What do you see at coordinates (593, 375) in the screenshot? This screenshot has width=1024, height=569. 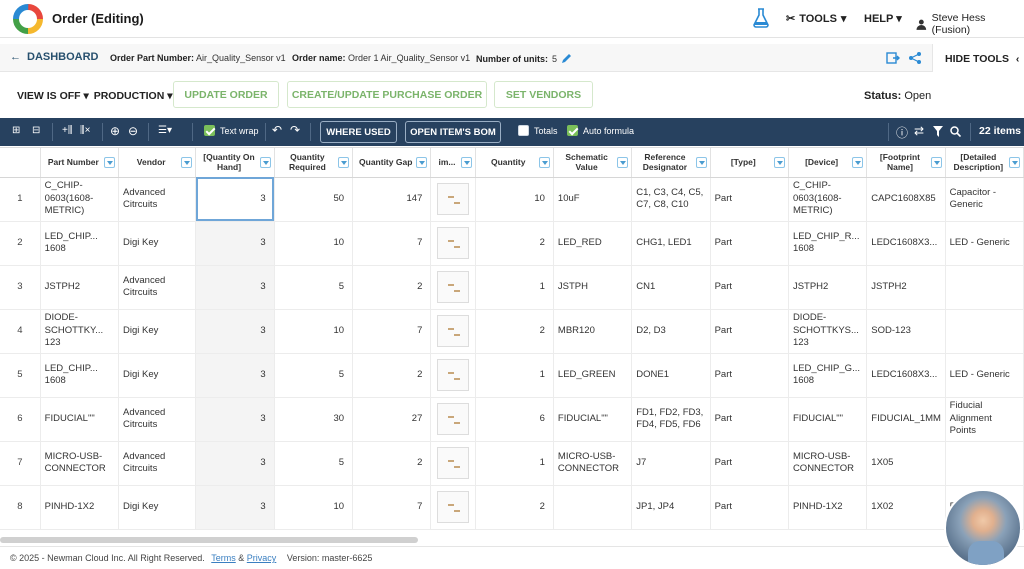 I see `table-cell: LED_GREEN` at bounding box center [593, 375].